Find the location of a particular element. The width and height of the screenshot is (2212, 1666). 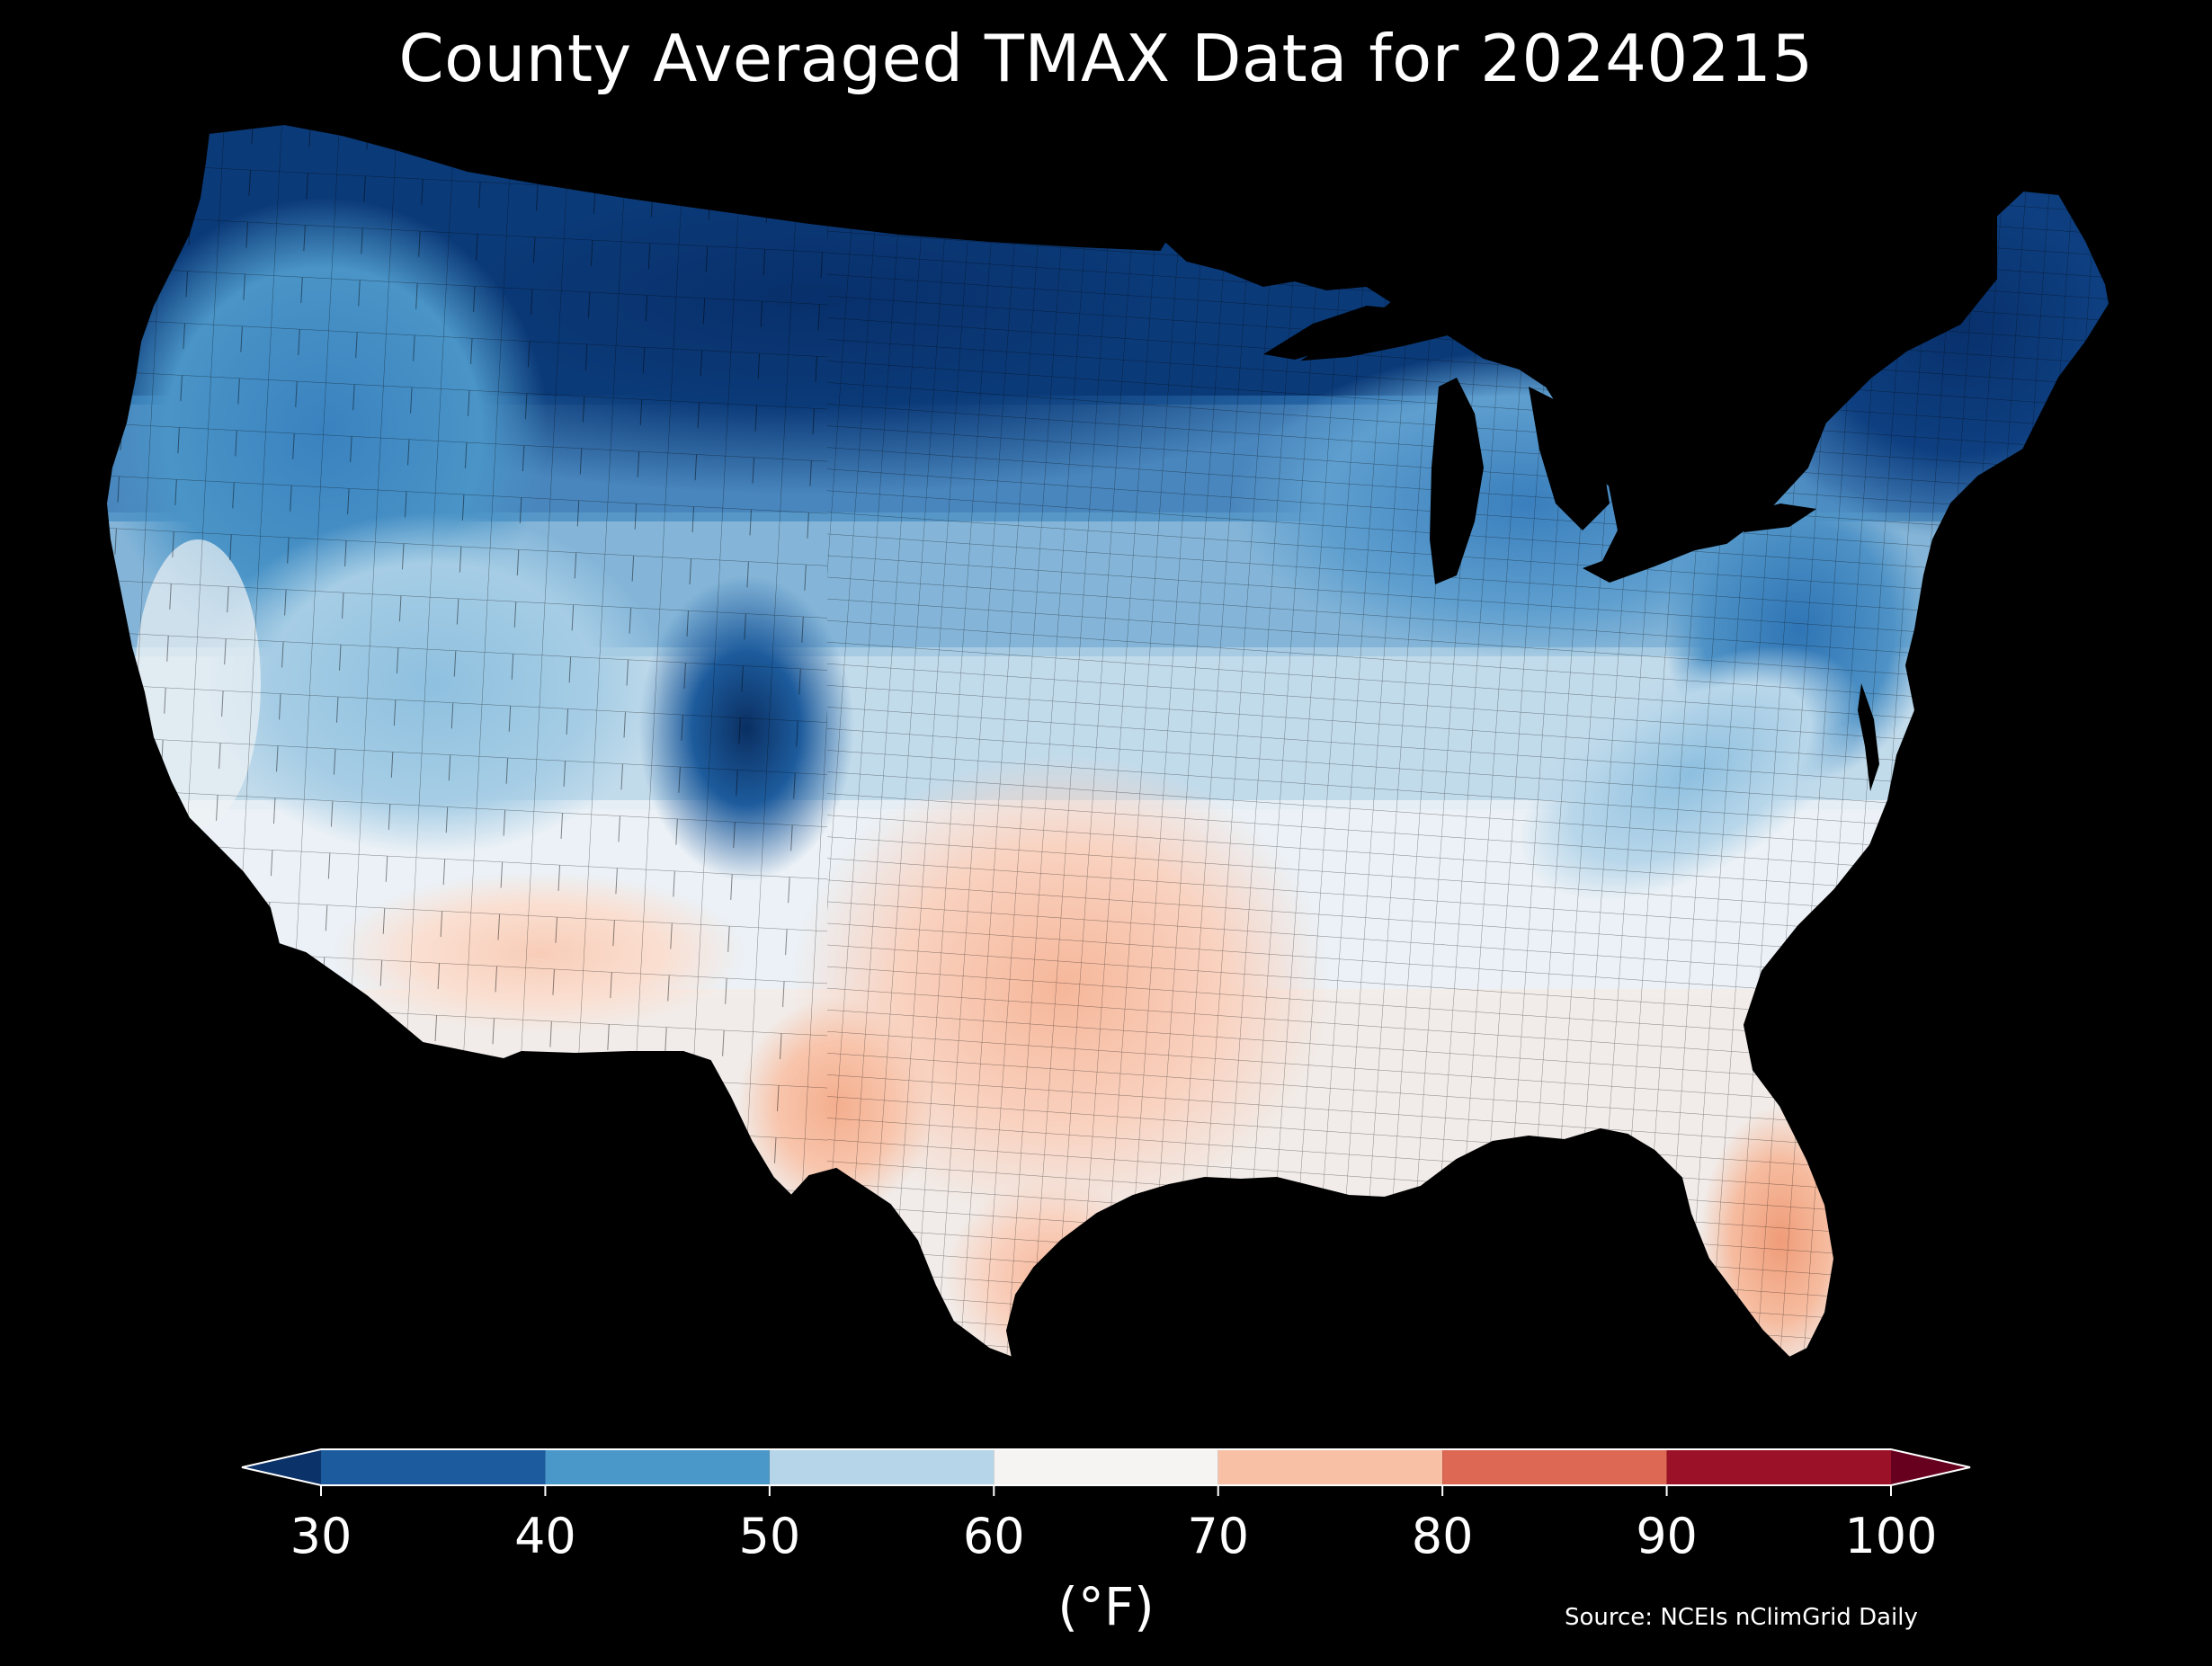

colorbar-tick-label: 70 is located at coordinates (1218, 1536).